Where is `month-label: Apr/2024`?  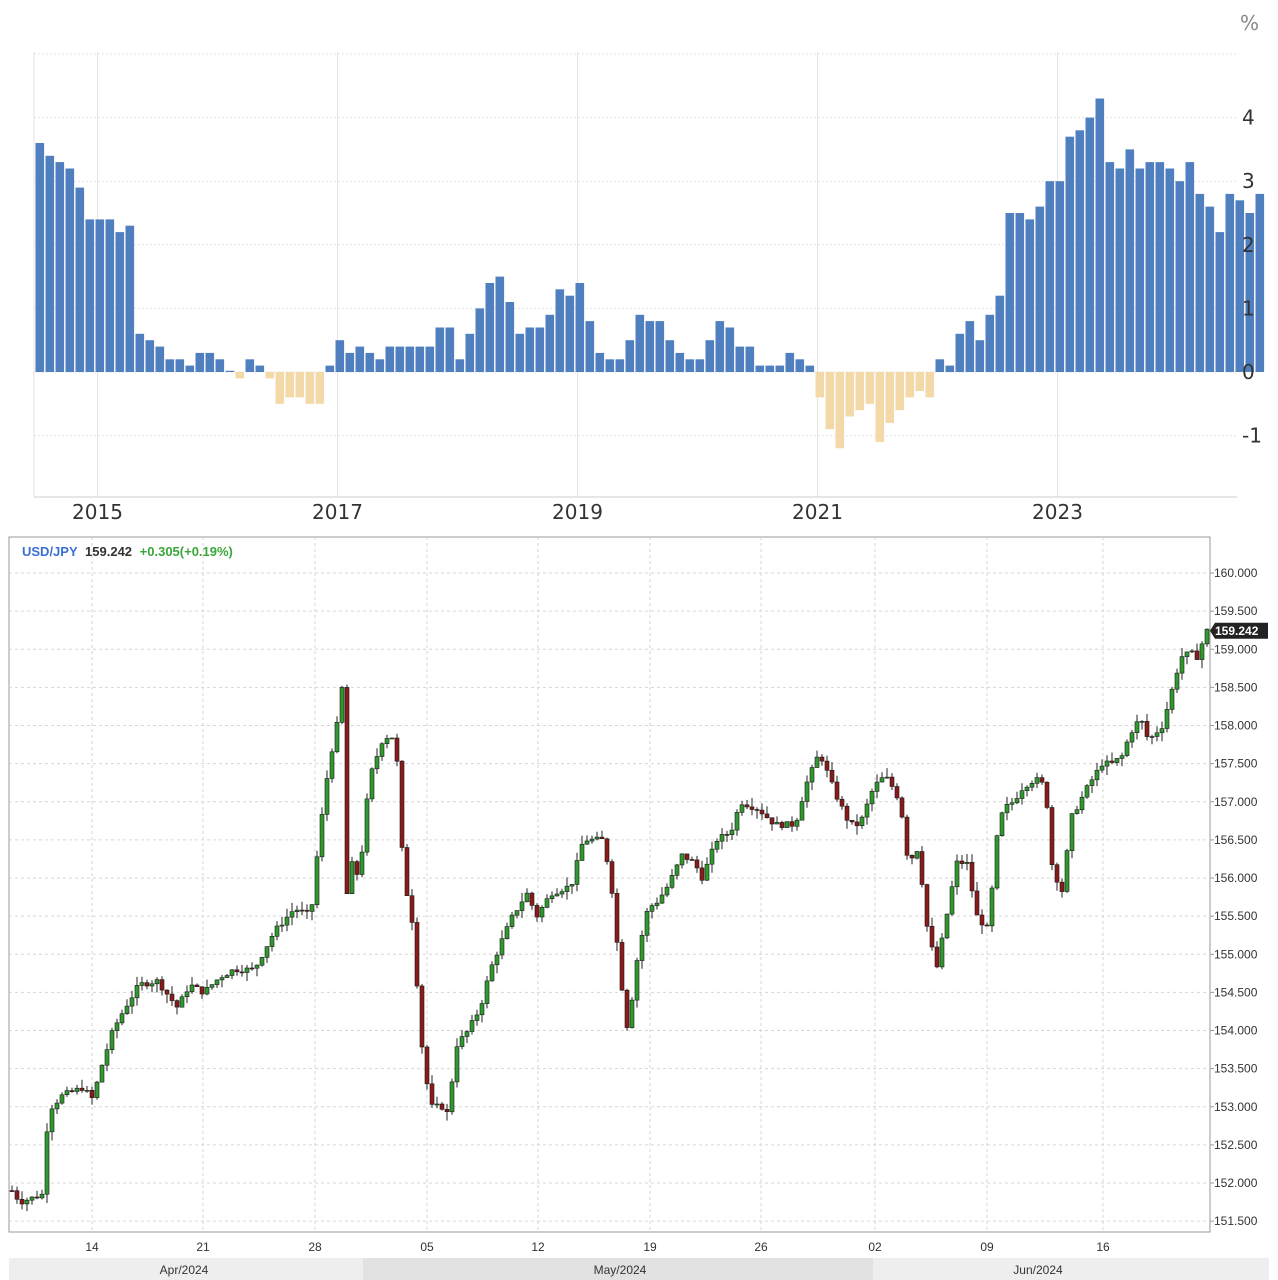 month-label: Apr/2024 is located at coordinates (184, 1270).